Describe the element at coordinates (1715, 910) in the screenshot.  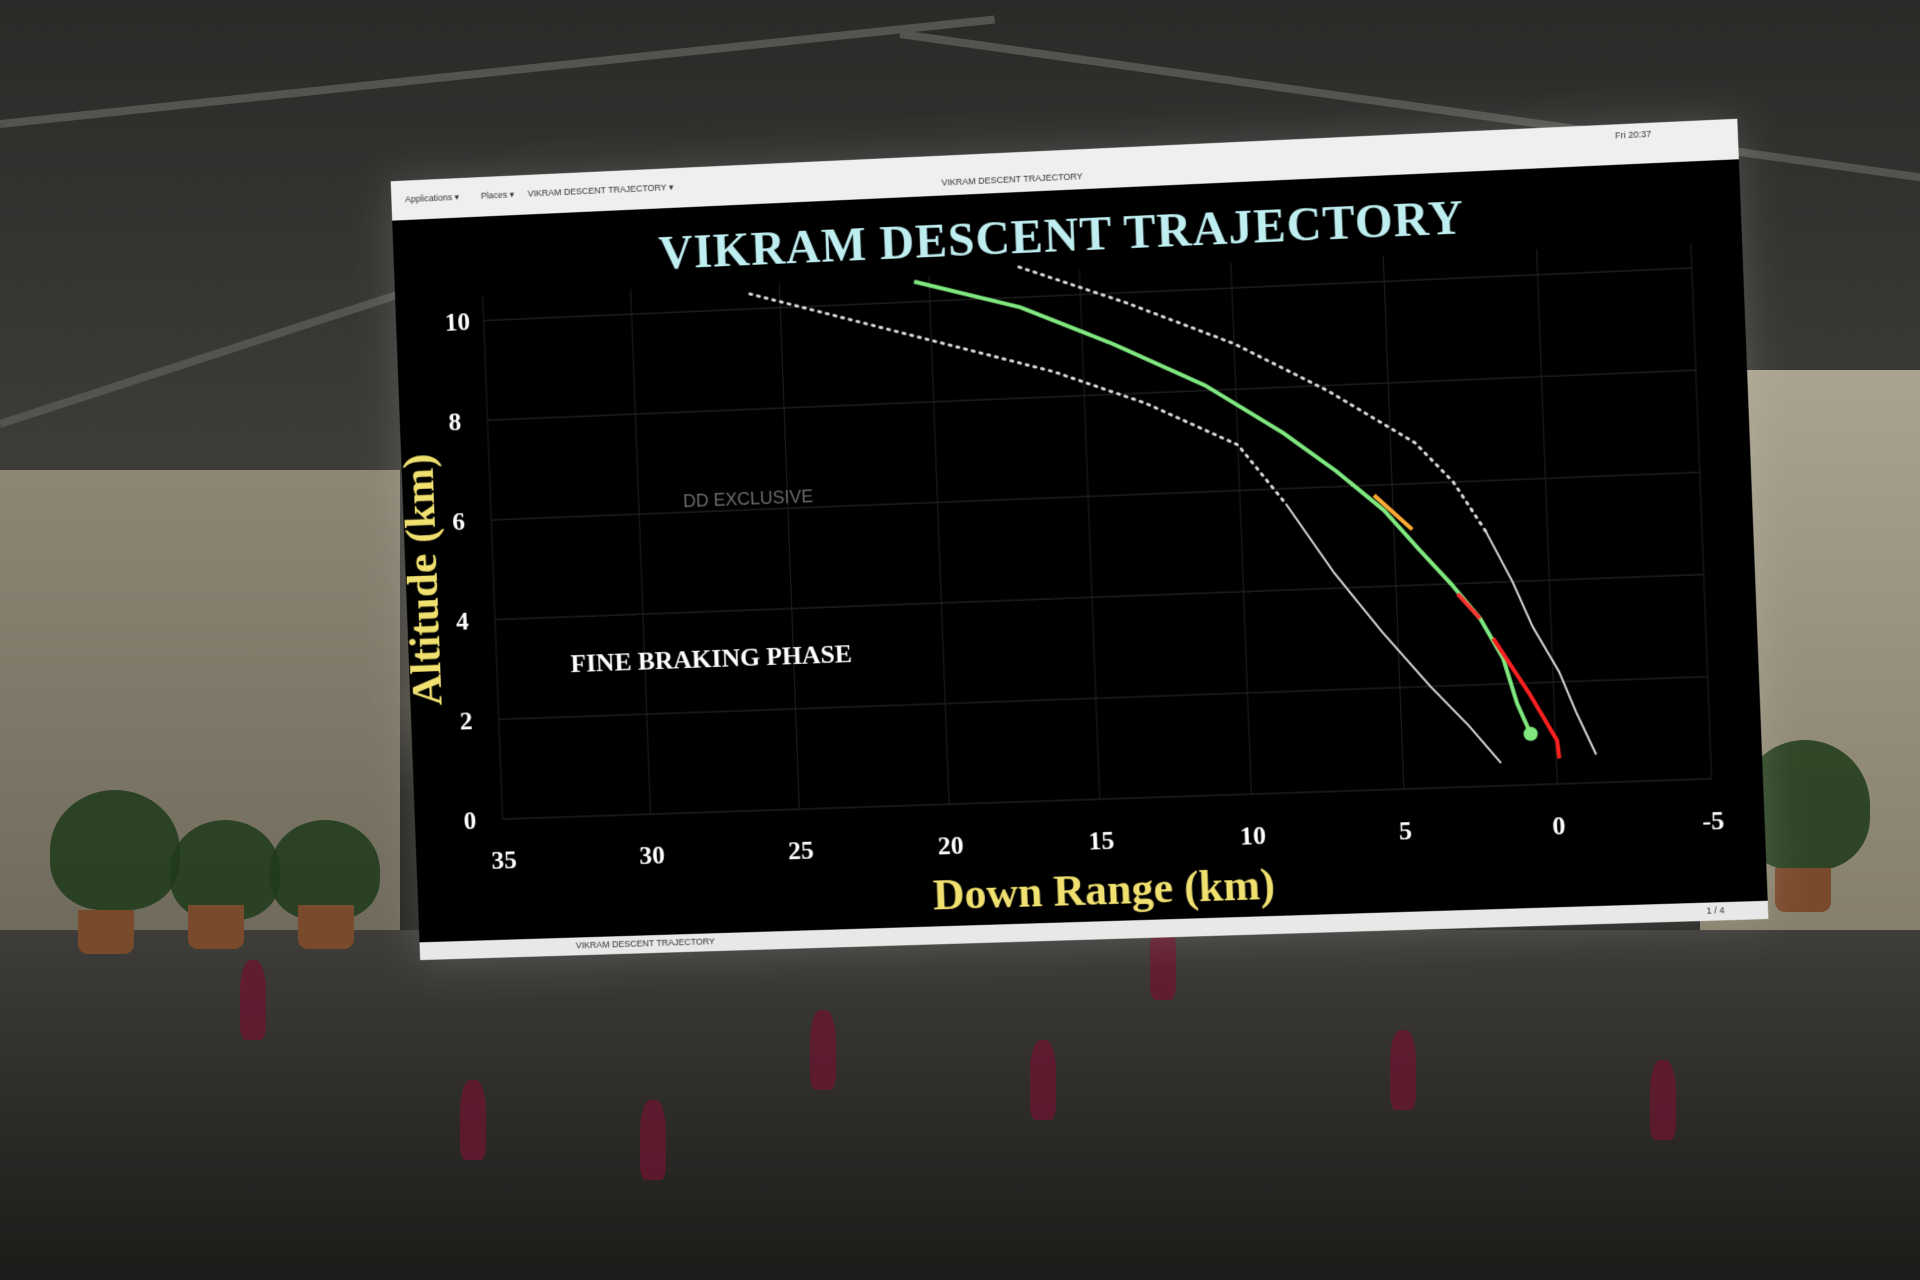
I see `workspace-indicator: 1 / 4` at that location.